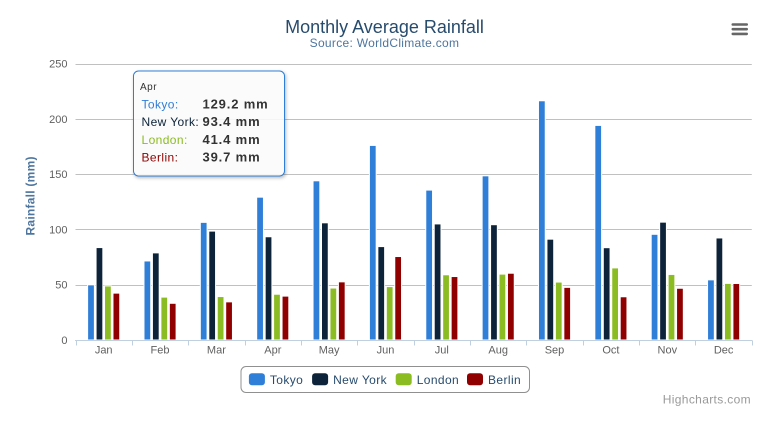  I want to click on svg-text: 41.4 mm, so click(232, 139).